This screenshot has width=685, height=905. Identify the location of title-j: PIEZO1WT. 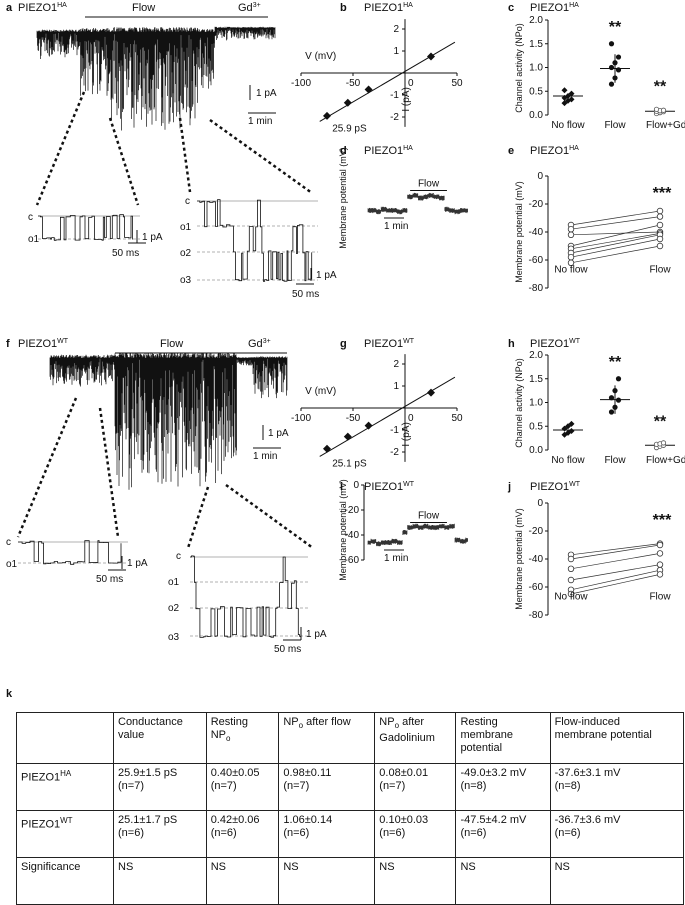
(555, 487).